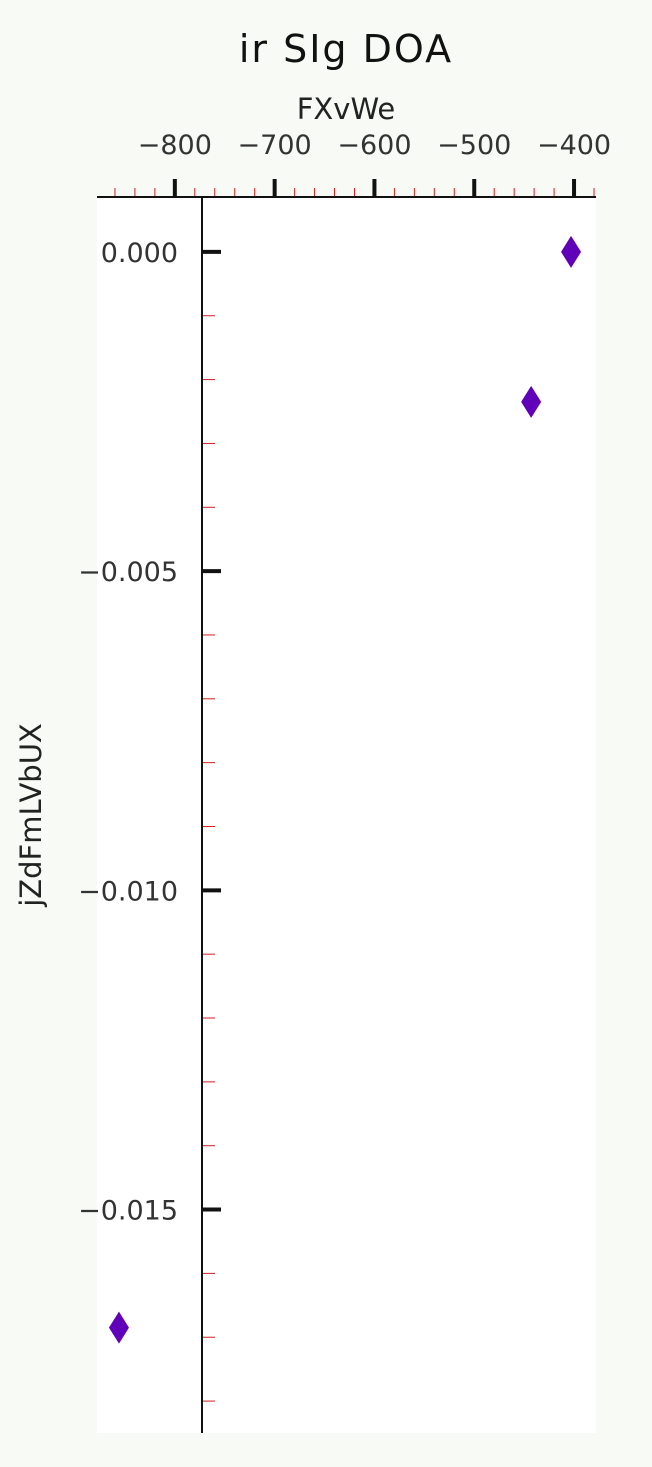 This screenshot has height=1467, width=652. I want to click on y-tick-label: −0.005, so click(128, 572).